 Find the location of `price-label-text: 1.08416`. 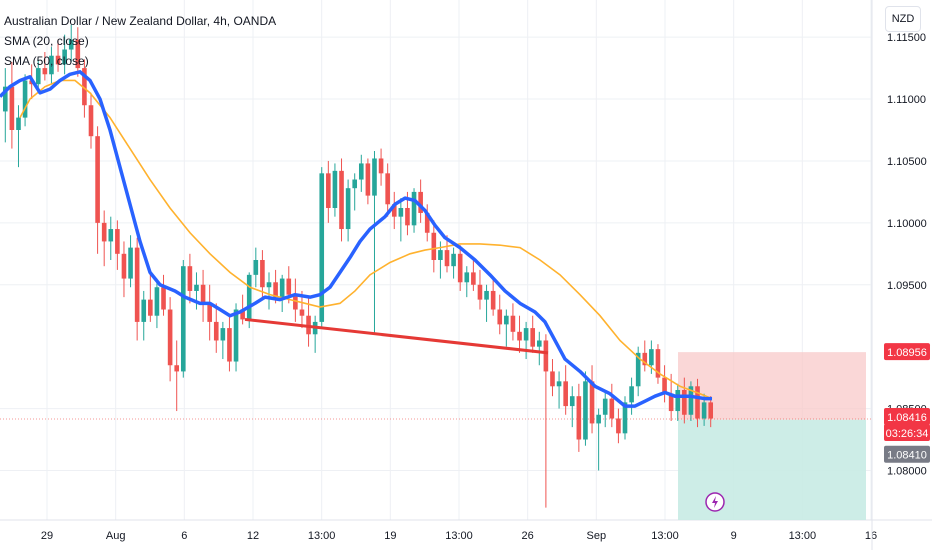

price-label-text: 1.08416 is located at coordinates (907, 418).